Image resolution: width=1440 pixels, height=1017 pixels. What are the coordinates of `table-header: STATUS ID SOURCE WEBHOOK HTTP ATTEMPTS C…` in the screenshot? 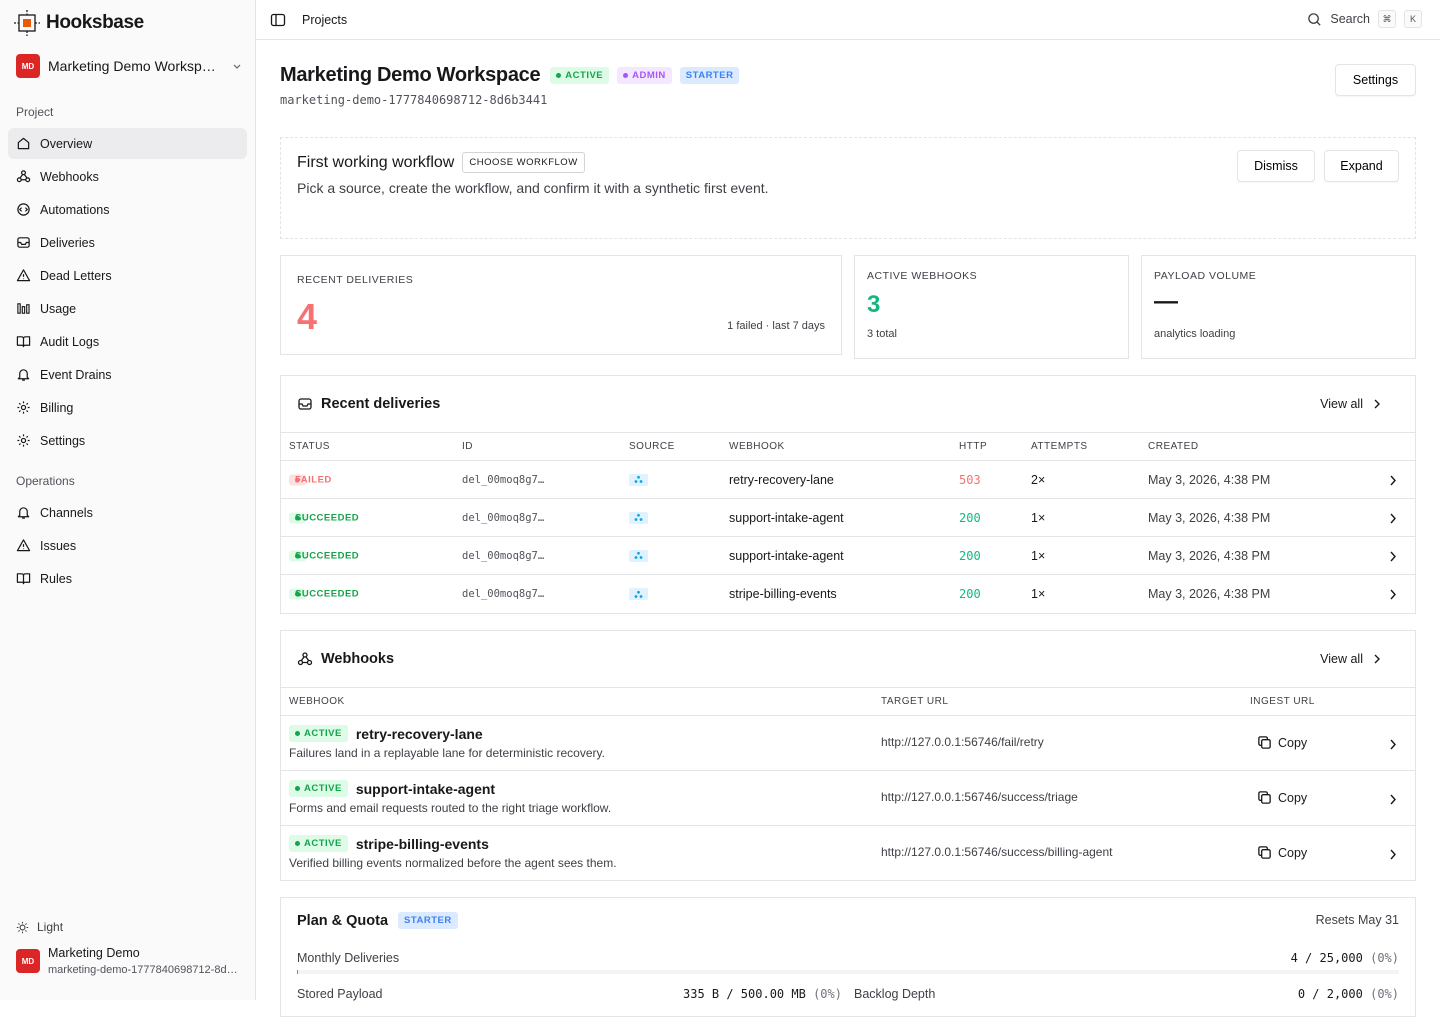 It's located at (848, 447).